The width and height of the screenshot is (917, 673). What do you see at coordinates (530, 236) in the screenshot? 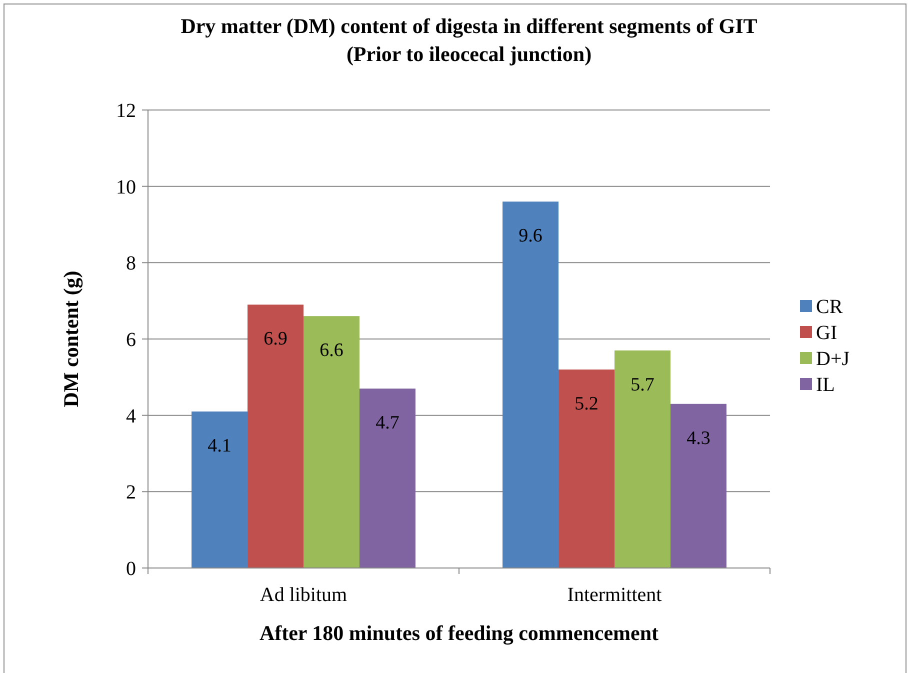
I see `data-label: 9.6` at bounding box center [530, 236].